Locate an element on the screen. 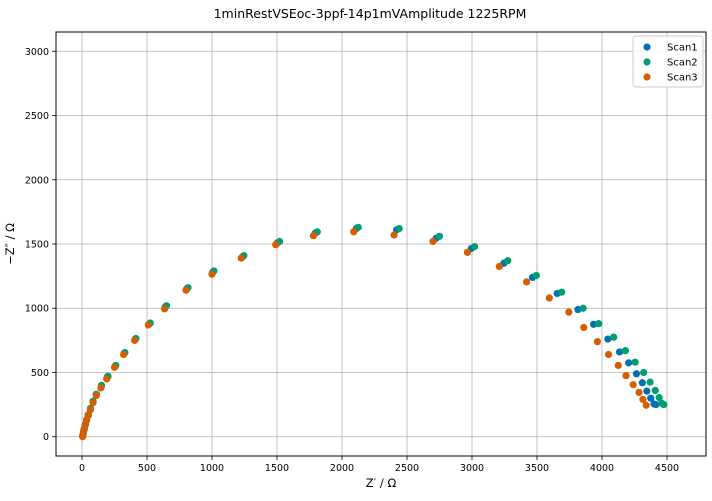 The image size is (712, 501). y-tick-label: 2500 is located at coordinates (37, 116).